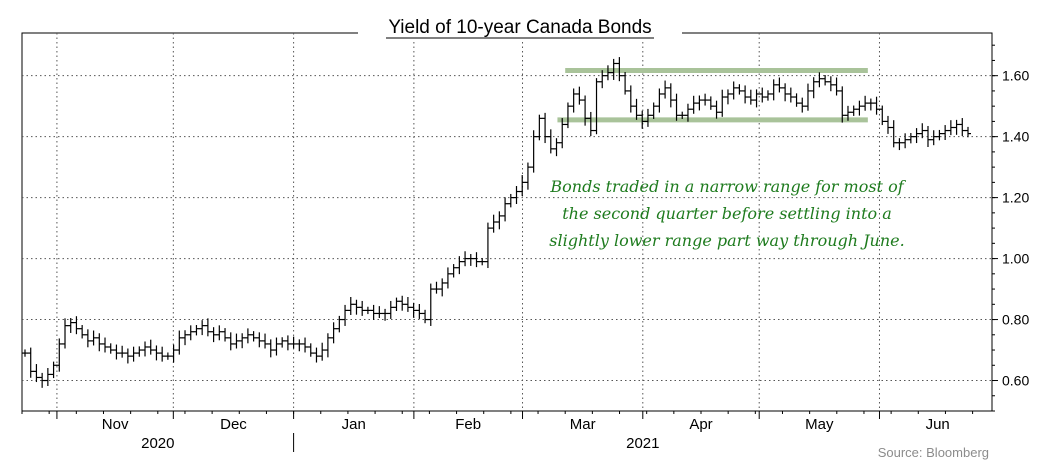 This screenshot has height=476, width=1059. I want to click on y-tick-label: 0.60, so click(1015, 381).